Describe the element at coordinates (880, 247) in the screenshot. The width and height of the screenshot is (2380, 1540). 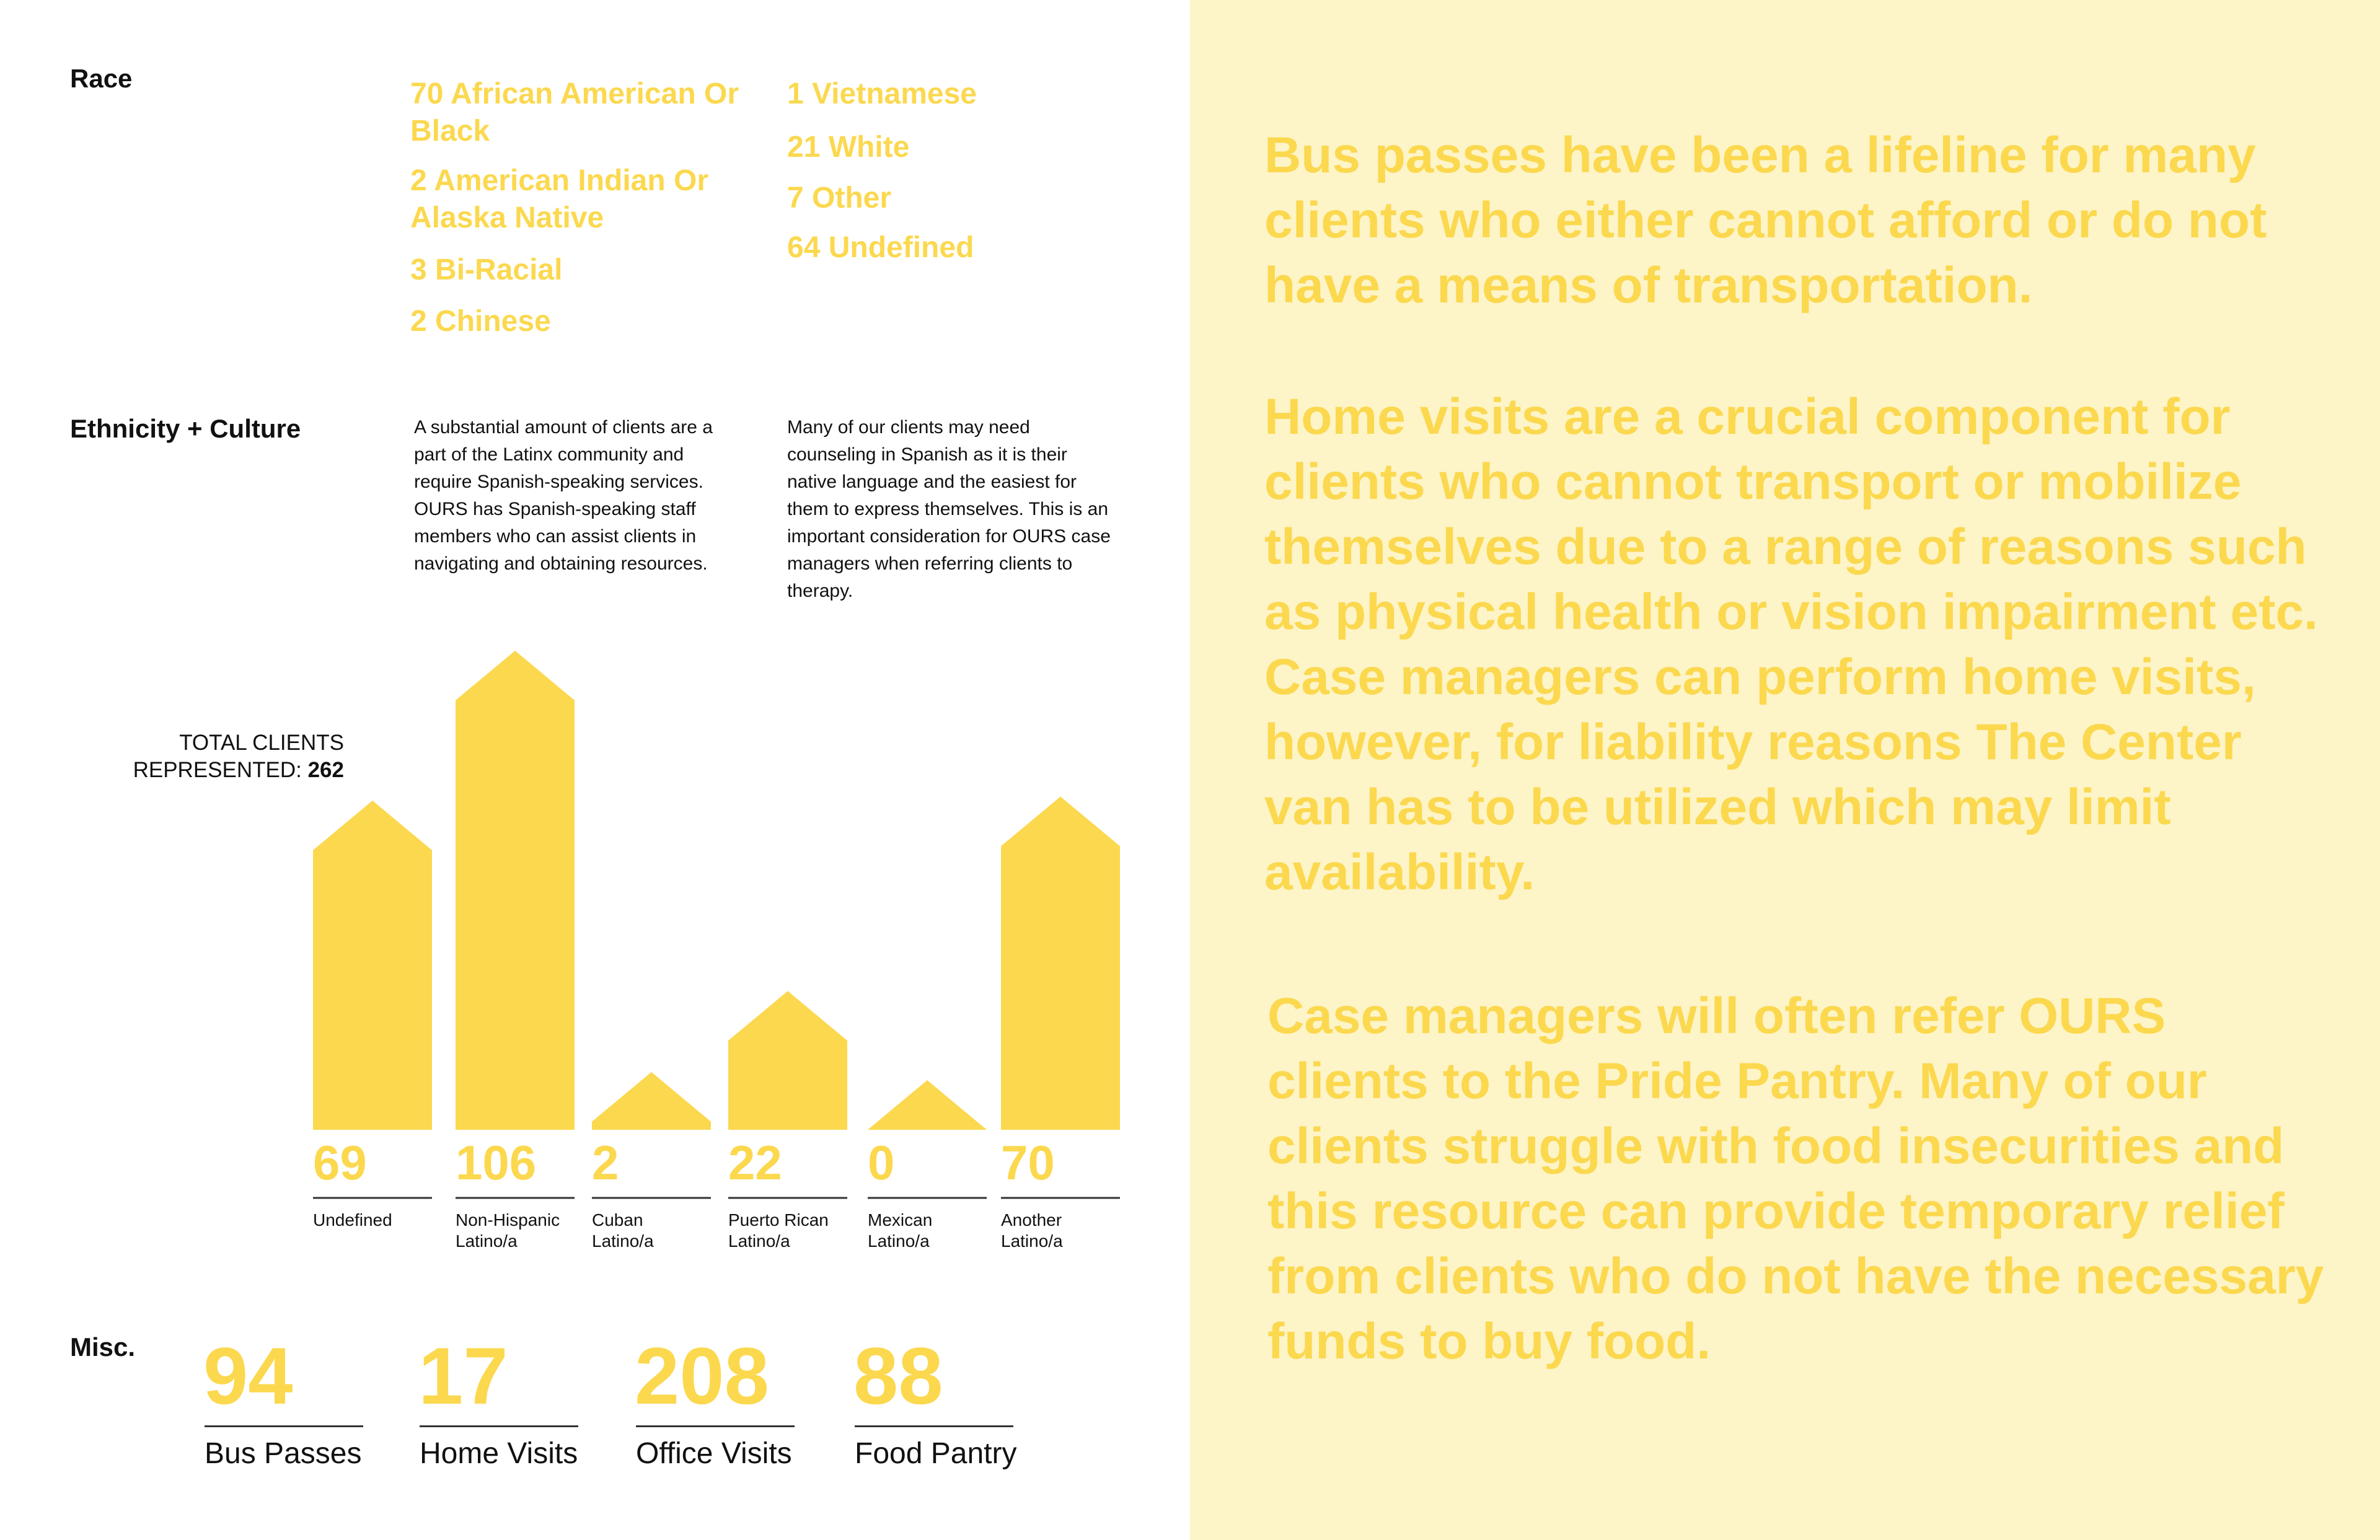
I see `race-item: 64 Undefined` at that location.